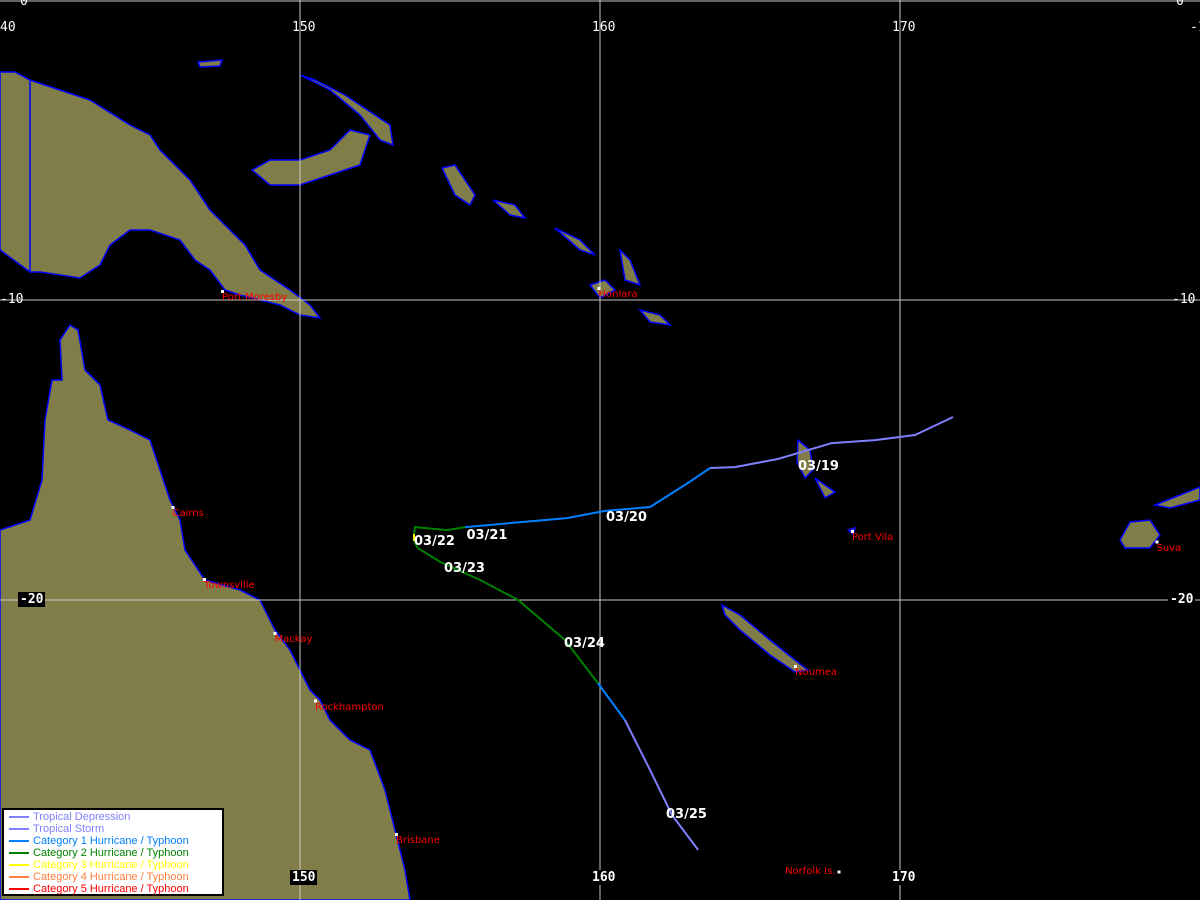 This screenshot has width=1200, height=900. I want to click on vanua-levu-land, so click(1176, 497).